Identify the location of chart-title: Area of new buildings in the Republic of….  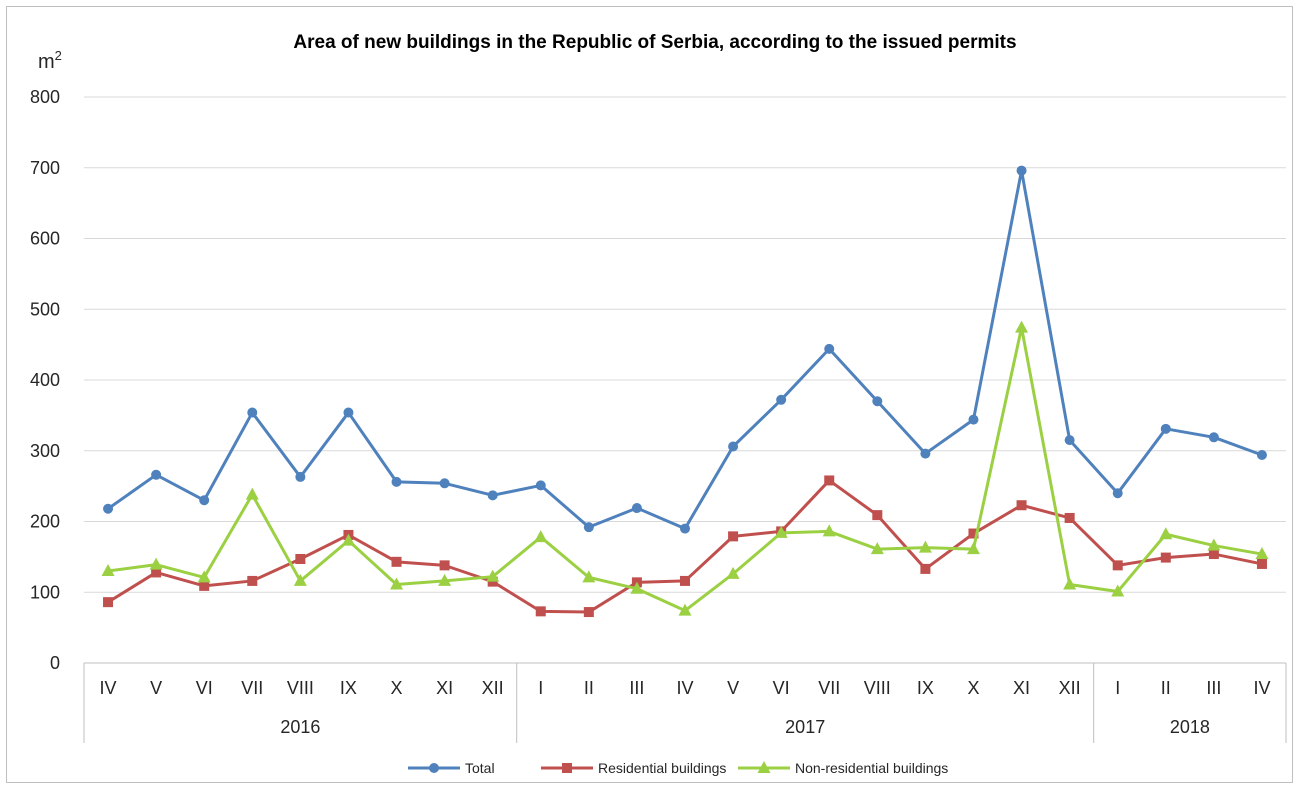
(654, 42).